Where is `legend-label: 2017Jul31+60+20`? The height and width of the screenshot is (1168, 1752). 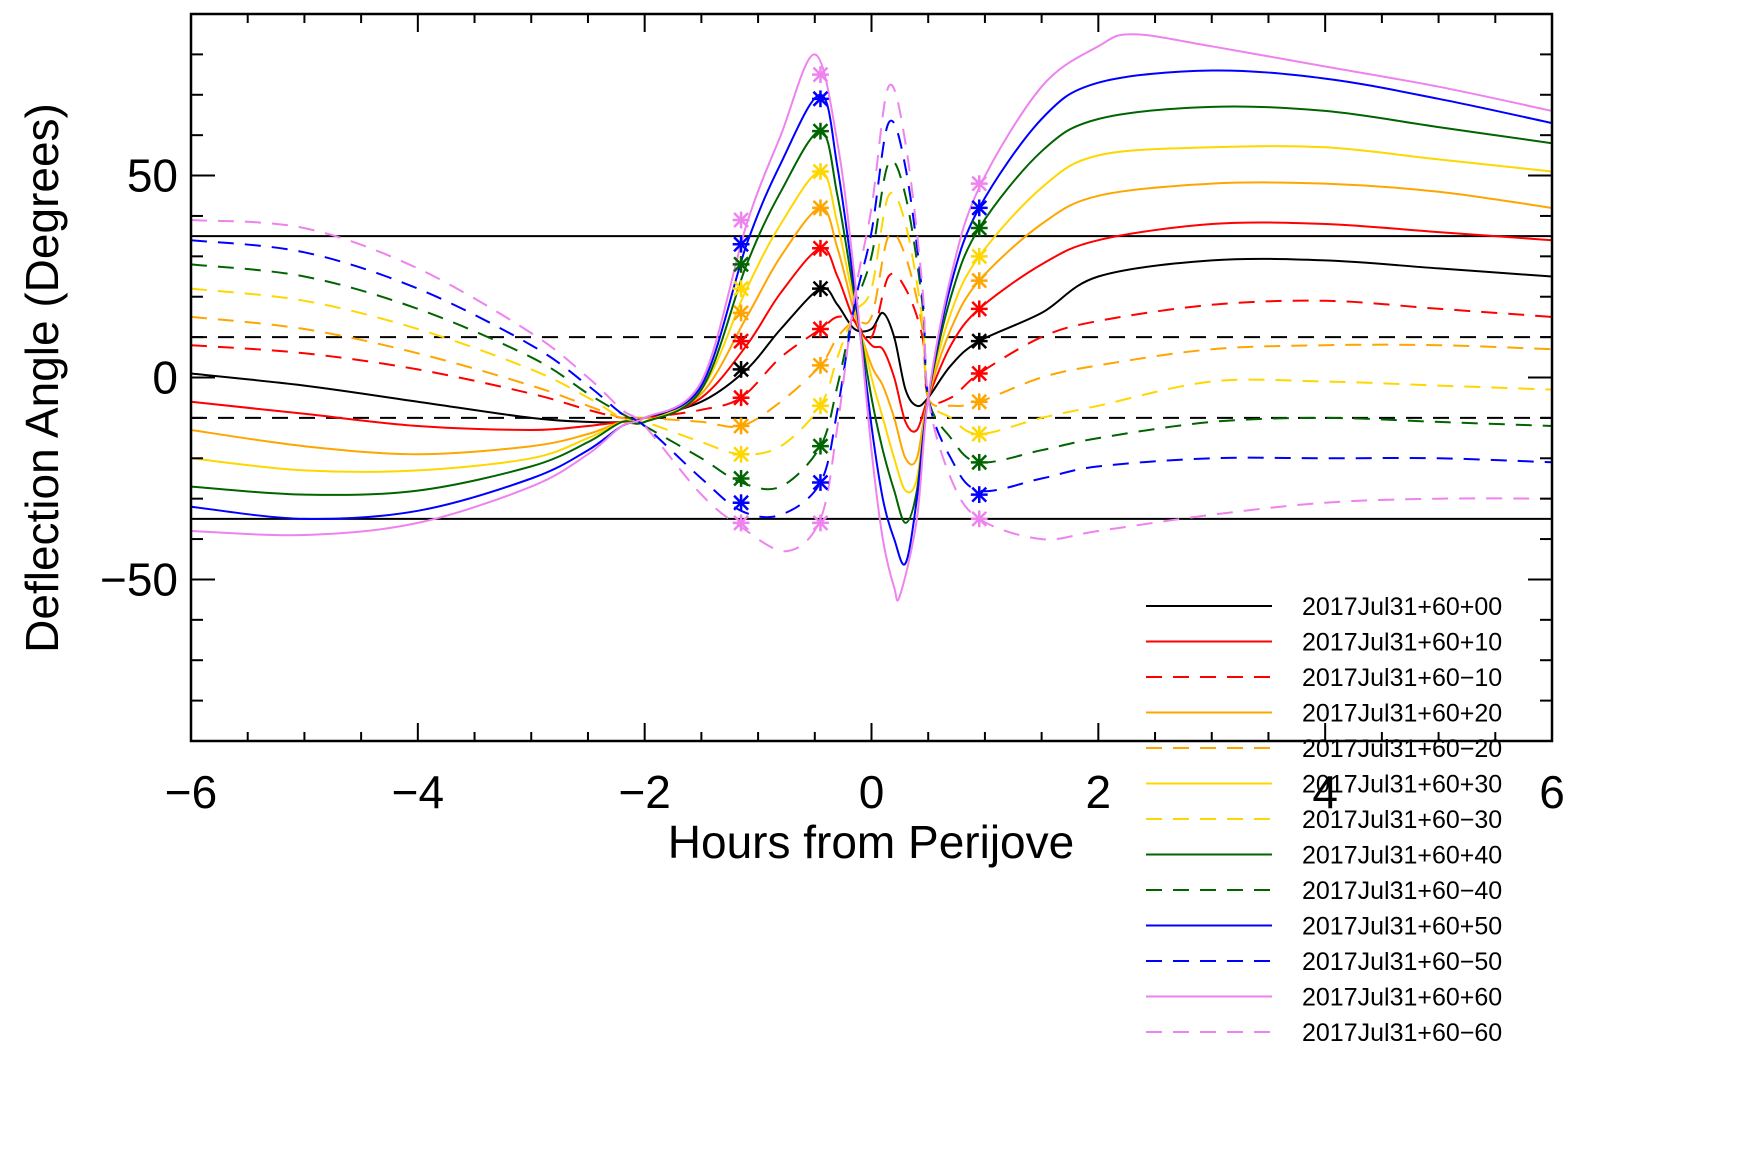
legend-label: 2017Jul31+60+20 is located at coordinates (1402, 714).